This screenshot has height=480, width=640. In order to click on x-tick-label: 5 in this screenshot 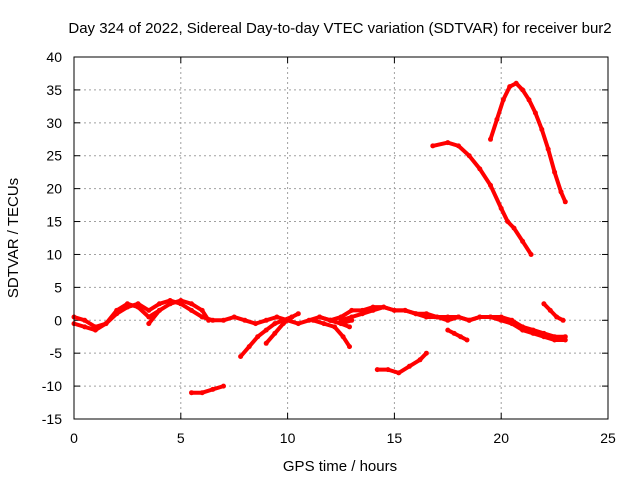, I will do `click(181, 438)`.